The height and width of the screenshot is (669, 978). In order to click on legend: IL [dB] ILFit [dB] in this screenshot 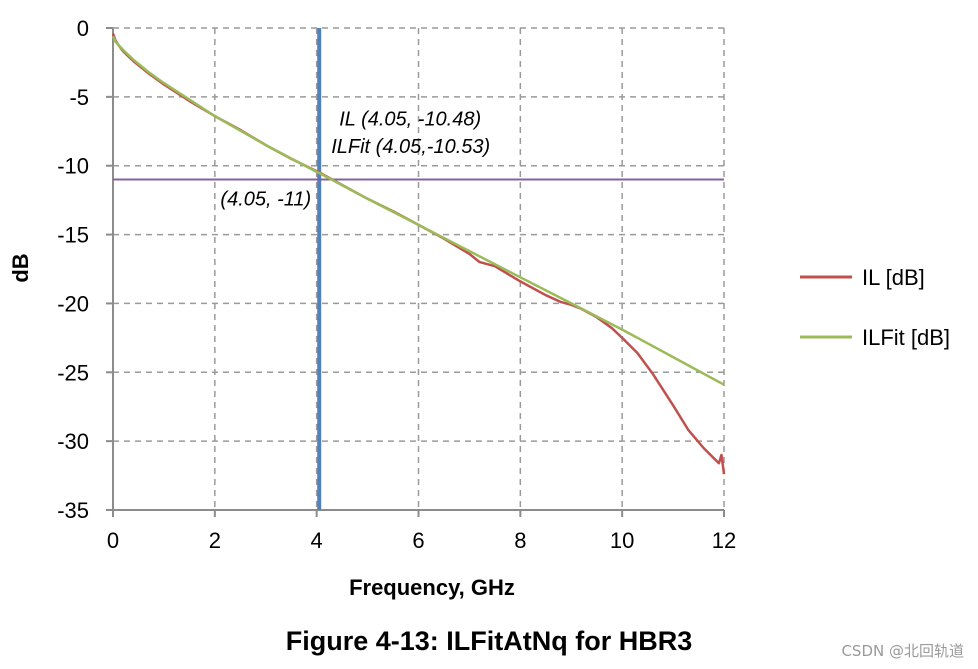, I will do `click(875, 307)`.